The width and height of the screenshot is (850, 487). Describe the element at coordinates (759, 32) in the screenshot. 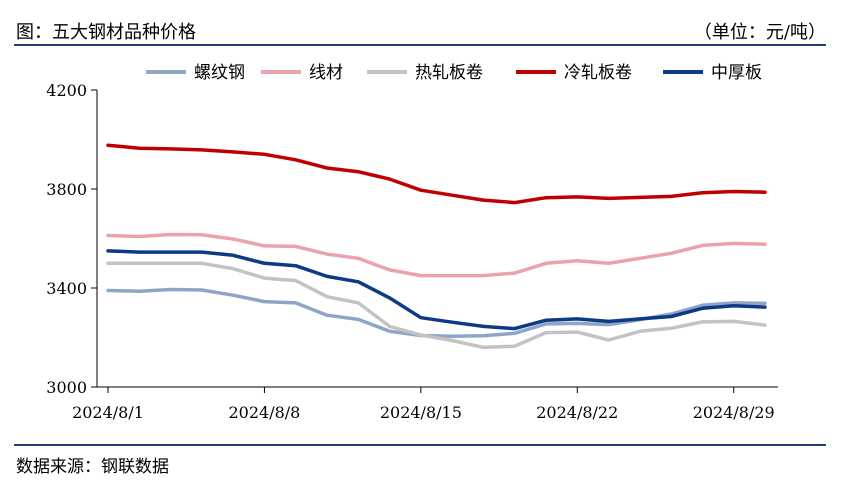

I see `unit-label: （单位：元/吨）` at that location.